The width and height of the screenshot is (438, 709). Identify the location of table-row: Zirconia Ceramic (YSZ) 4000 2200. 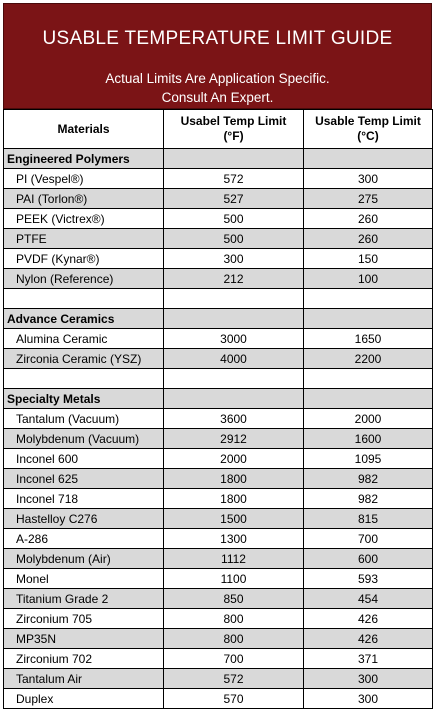
(218, 358).